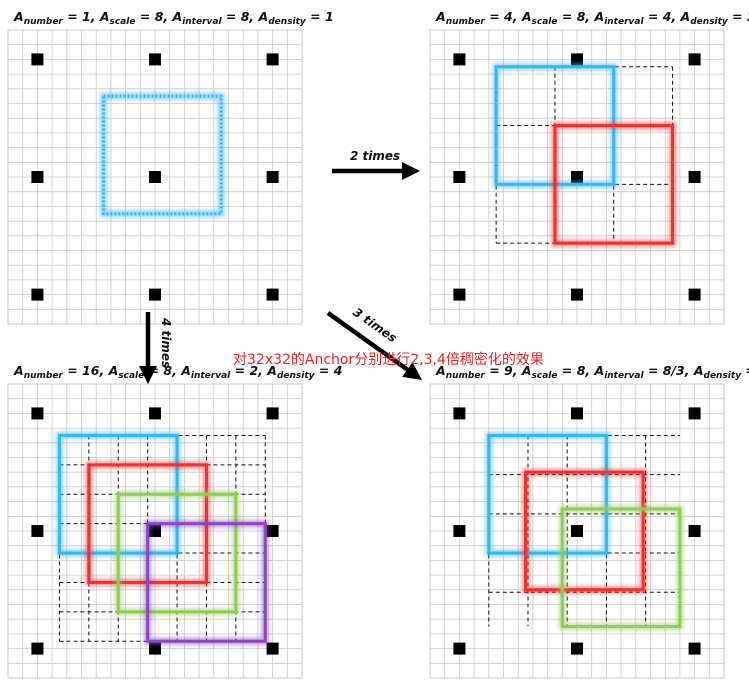 The height and width of the screenshot is (700, 749). I want to click on arrow-3-times, so click(374, 345).